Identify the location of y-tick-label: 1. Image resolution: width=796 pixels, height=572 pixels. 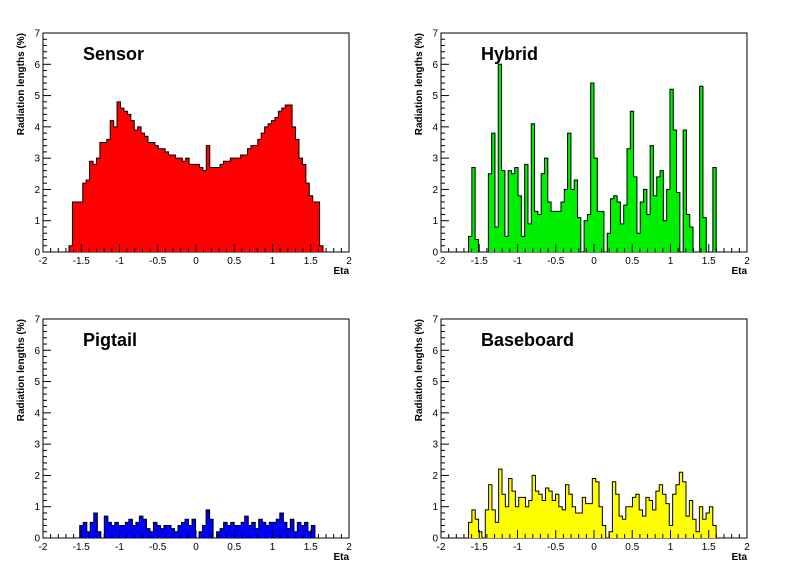
(37, 507).